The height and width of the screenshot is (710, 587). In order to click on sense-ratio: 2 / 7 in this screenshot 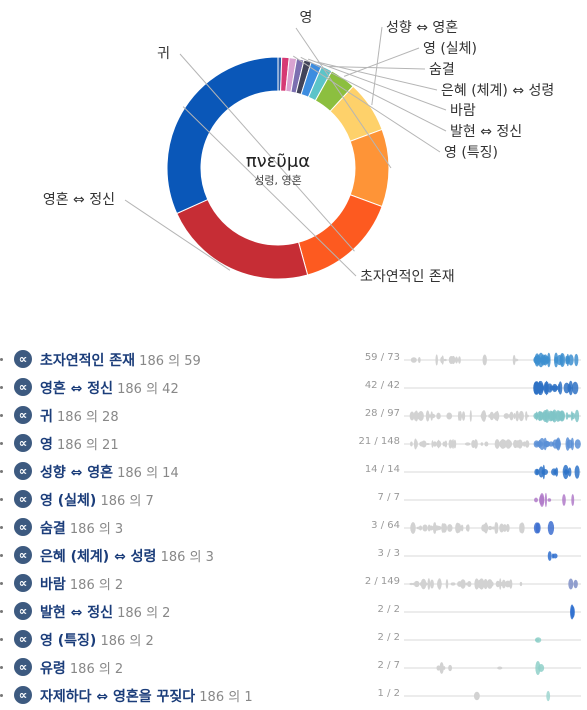, I will do `click(388, 665)`.